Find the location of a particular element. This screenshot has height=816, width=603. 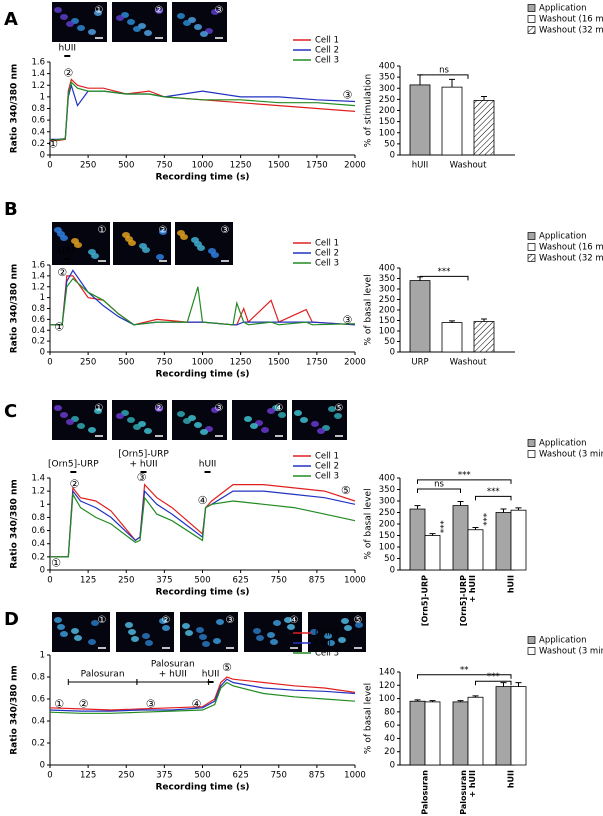

y-tick-label: 0.8 is located at coordinates (38, 518).